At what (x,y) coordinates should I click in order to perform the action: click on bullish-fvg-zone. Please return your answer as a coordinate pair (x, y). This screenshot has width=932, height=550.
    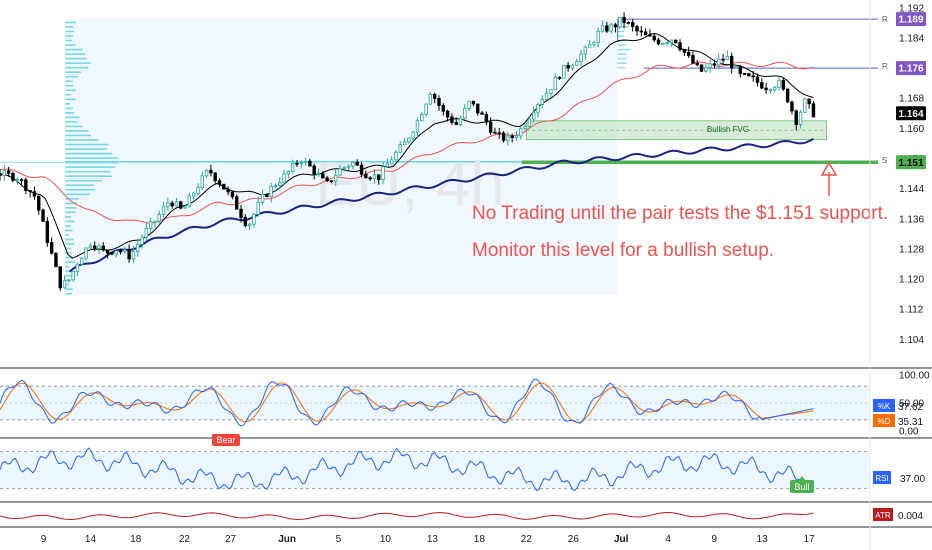
    Looking at the image, I should click on (676, 130).